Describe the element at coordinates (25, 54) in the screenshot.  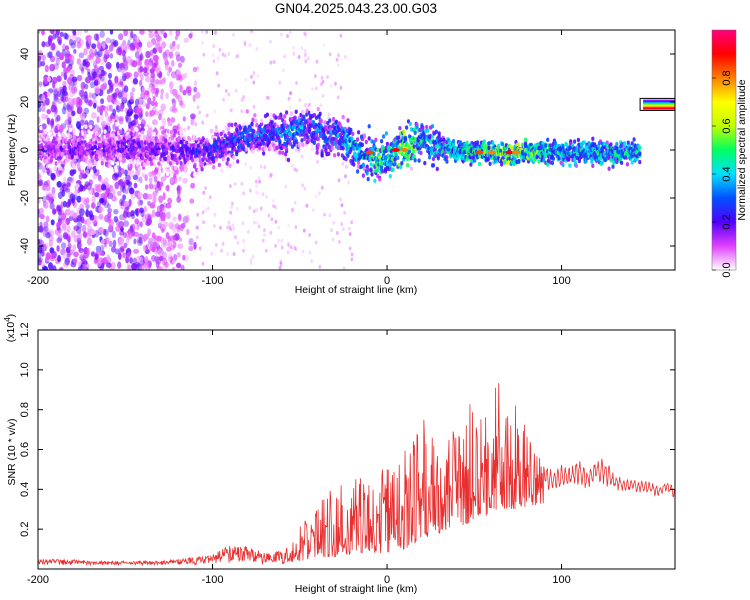
I see `y-tick-label: 40` at that location.